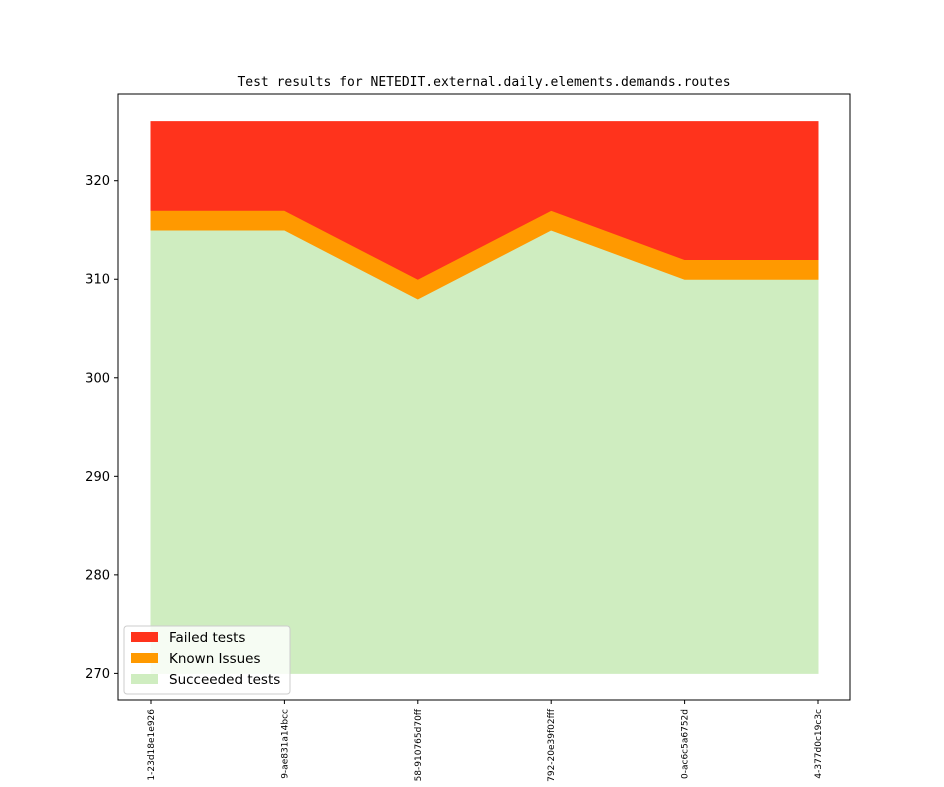 This screenshot has height=787, width=944. What do you see at coordinates (97, 477) in the screenshot?
I see `y-tick-label: 290` at bounding box center [97, 477].